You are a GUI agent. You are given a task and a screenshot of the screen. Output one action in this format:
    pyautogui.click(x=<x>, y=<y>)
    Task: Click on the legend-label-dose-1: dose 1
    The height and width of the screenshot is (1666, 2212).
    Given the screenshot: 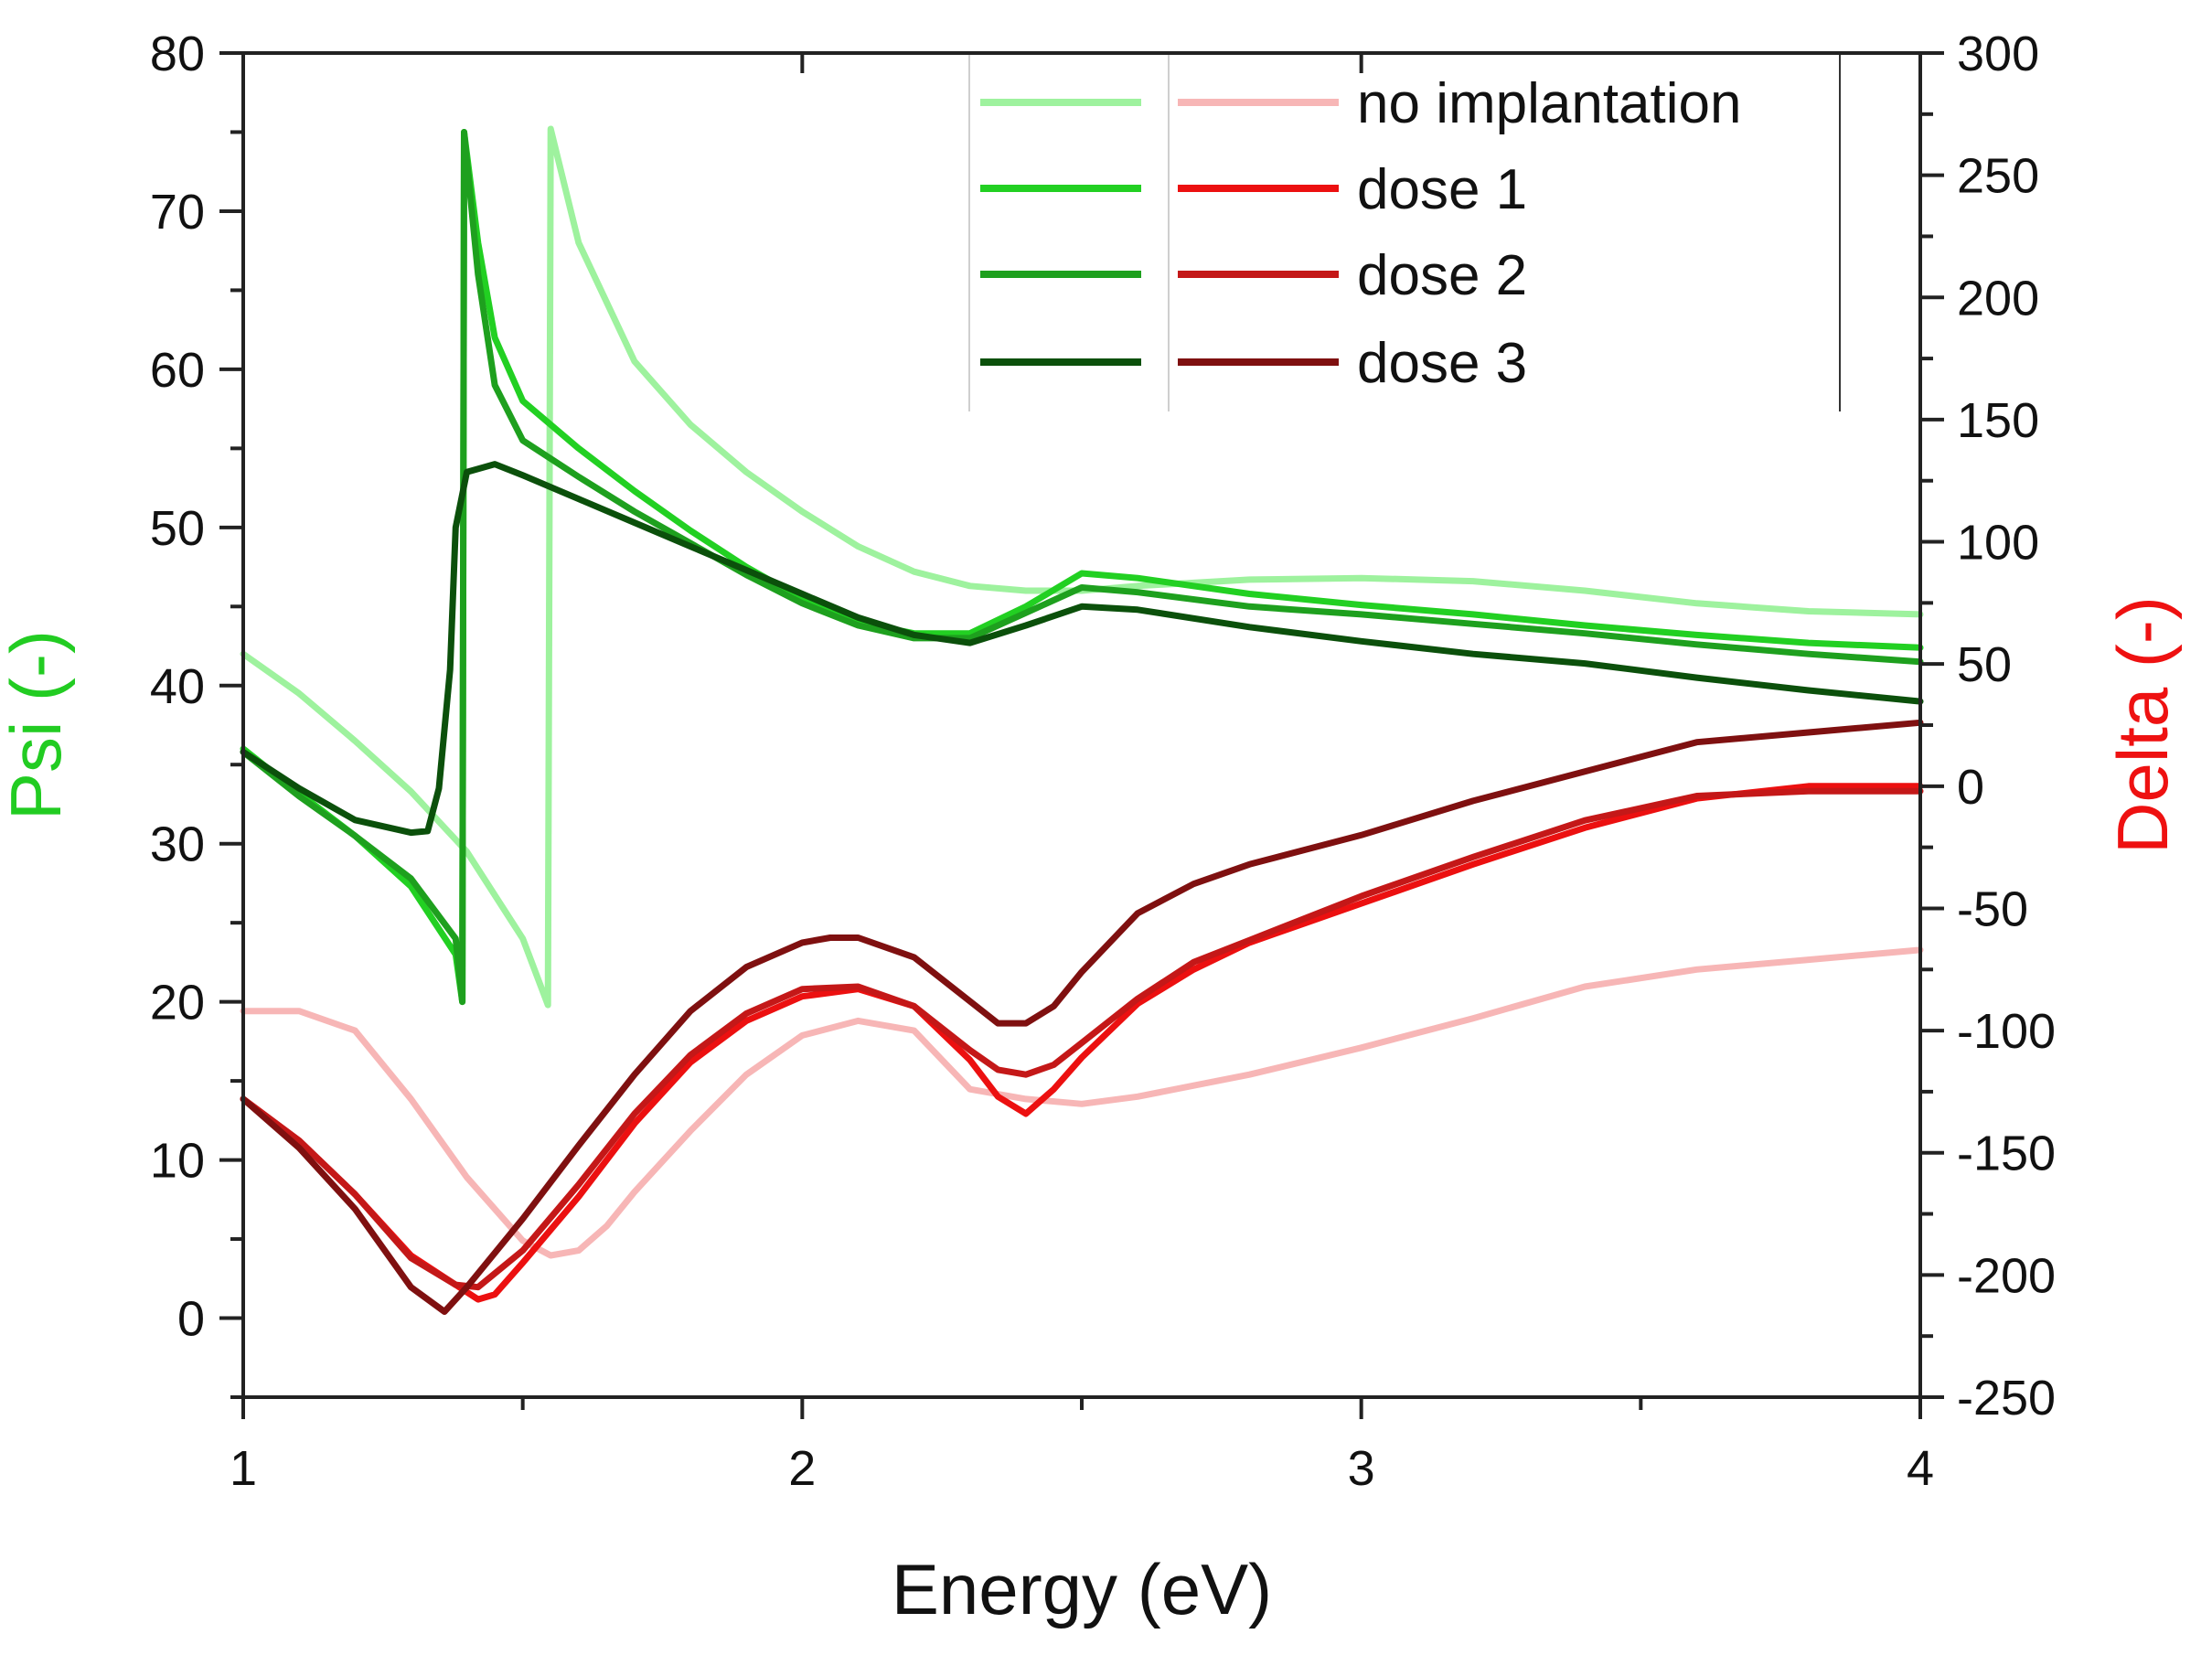 What is the action you would take?
    pyautogui.click(x=1442, y=189)
    